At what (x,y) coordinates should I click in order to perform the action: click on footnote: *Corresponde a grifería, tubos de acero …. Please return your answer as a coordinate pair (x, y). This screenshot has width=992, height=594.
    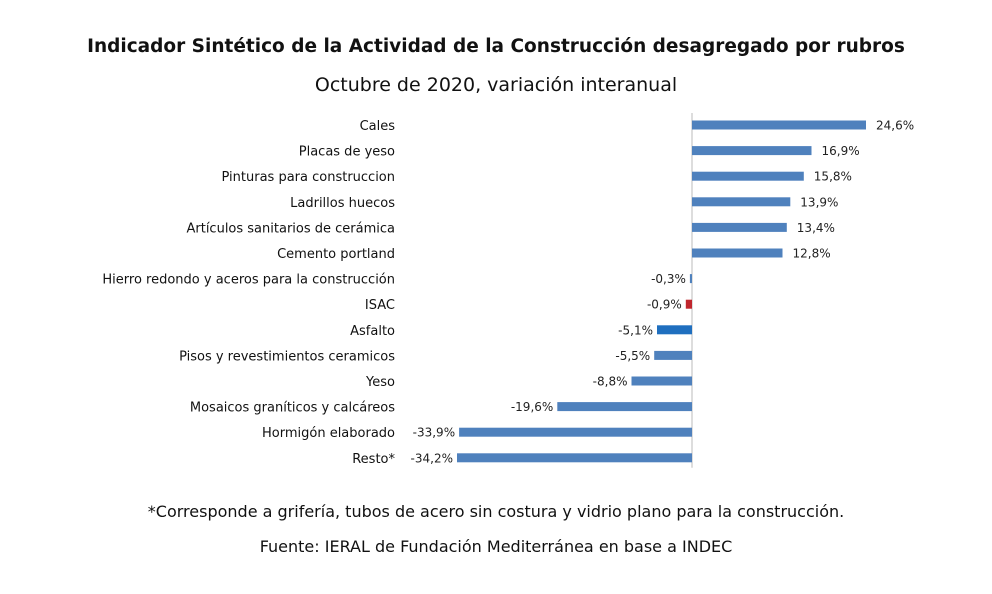
    Looking at the image, I should click on (496, 511).